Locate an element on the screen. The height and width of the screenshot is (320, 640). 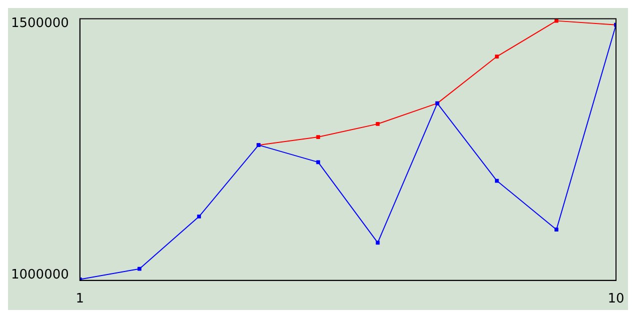
x-tick-label: 10 is located at coordinates (616, 299).